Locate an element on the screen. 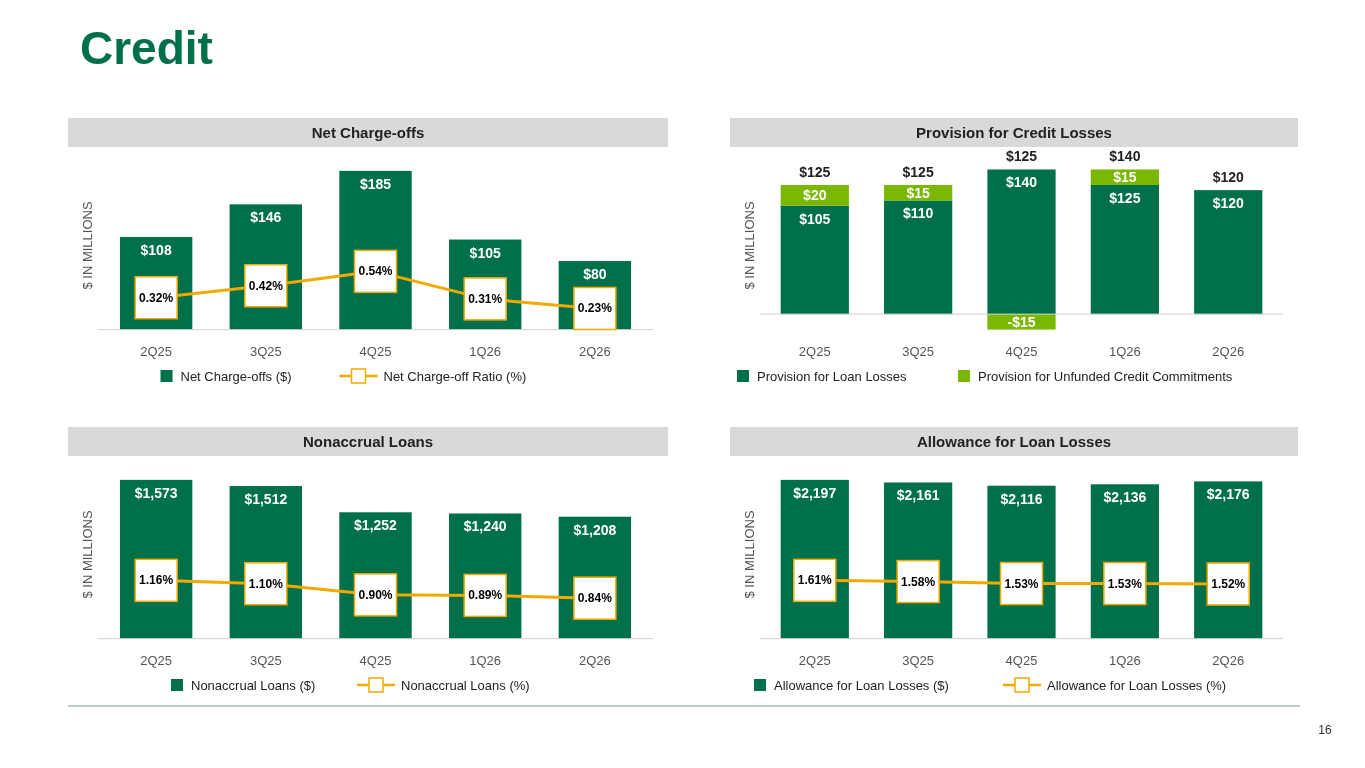  chart-title: Allowance for Loan Losses is located at coordinates (1014, 441).